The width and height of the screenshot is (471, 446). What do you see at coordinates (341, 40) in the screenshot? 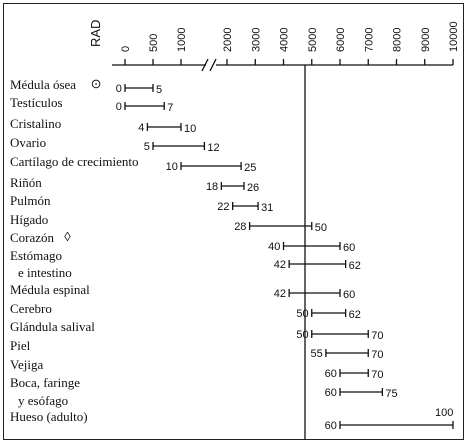
I see `axis-tick-label: 6000` at bounding box center [341, 40].